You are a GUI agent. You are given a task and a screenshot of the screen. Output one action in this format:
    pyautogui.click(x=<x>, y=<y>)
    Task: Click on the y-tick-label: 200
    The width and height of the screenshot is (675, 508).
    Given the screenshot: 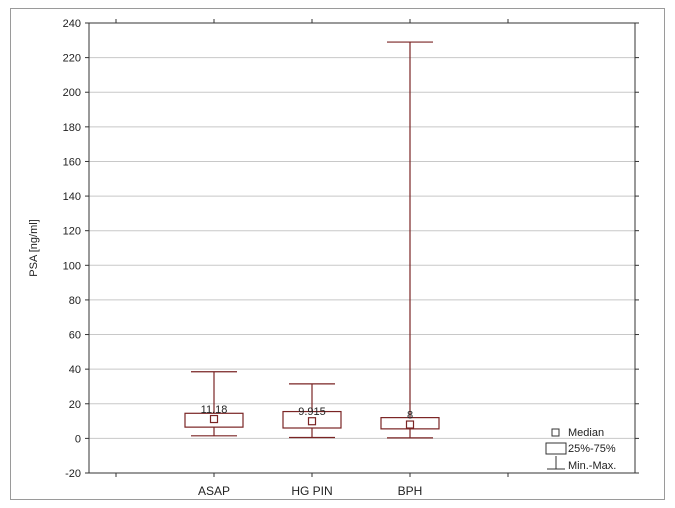 What is the action you would take?
    pyautogui.click(x=72, y=93)
    